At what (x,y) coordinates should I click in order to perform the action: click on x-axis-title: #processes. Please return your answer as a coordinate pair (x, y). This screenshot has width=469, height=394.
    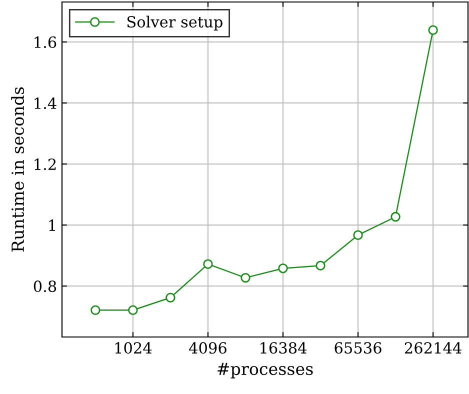
    Looking at the image, I should click on (265, 370).